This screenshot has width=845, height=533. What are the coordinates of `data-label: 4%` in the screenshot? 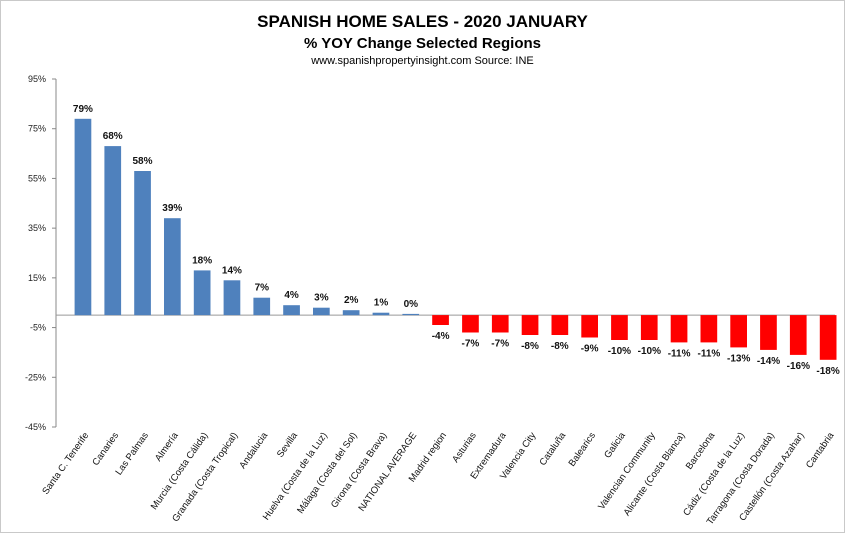 It's located at (291, 295).